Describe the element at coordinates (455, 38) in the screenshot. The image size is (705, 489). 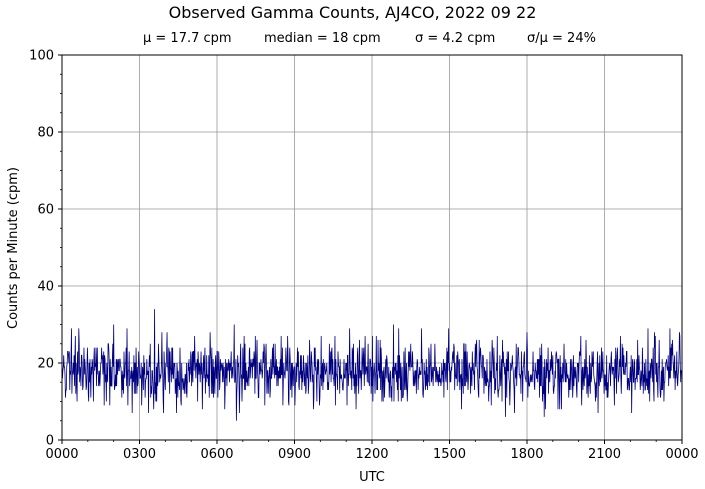
I see `stat-sigma: σ = 4.2 cpm` at that location.